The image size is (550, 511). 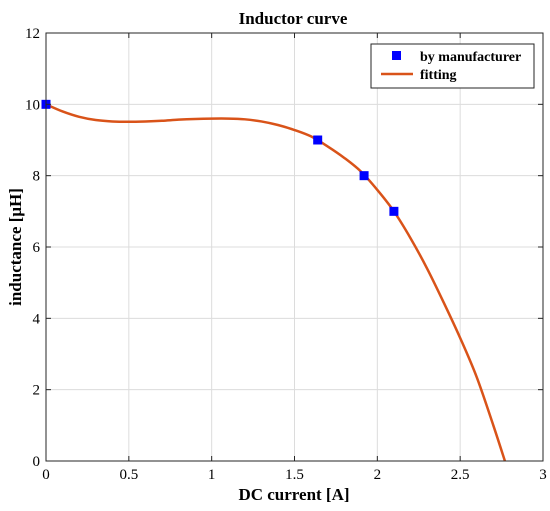 I want to click on legend: by manufacturer fitting, so click(x=452, y=66).